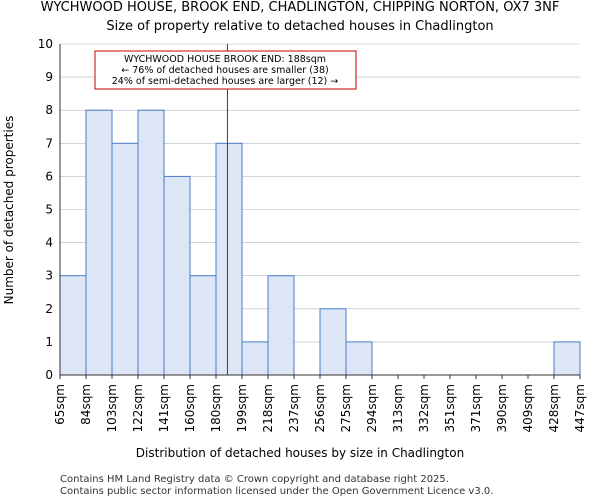 This screenshot has width=600, height=500. Describe the element at coordinates (49, 342) in the screenshot. I see `y-tick-label: 1` at that location.